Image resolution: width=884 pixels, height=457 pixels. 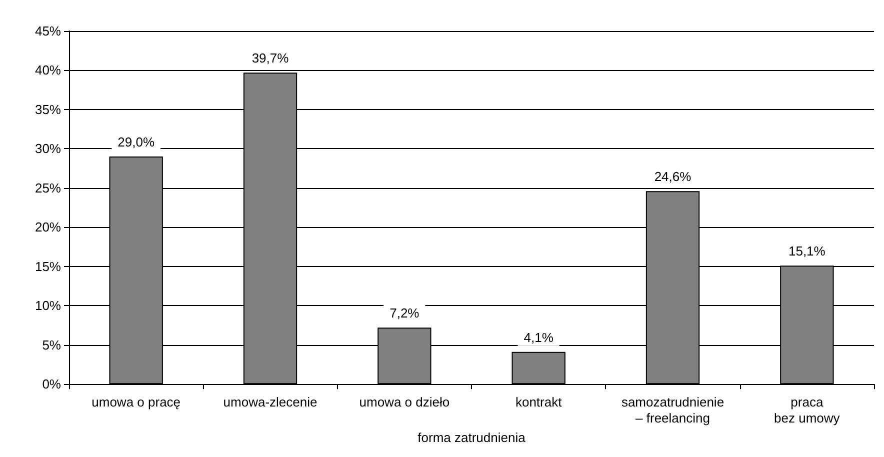 What do you see at coordinates (807, 251) in the screenshot?
I see `data-label: 15,1%` at bounding box center [807, 251].